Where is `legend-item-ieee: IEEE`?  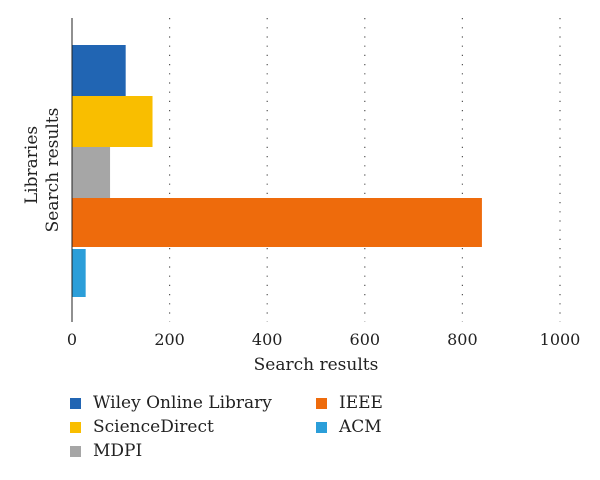 legend-item-ieee: IEEE is located at coordinates (349, 403).